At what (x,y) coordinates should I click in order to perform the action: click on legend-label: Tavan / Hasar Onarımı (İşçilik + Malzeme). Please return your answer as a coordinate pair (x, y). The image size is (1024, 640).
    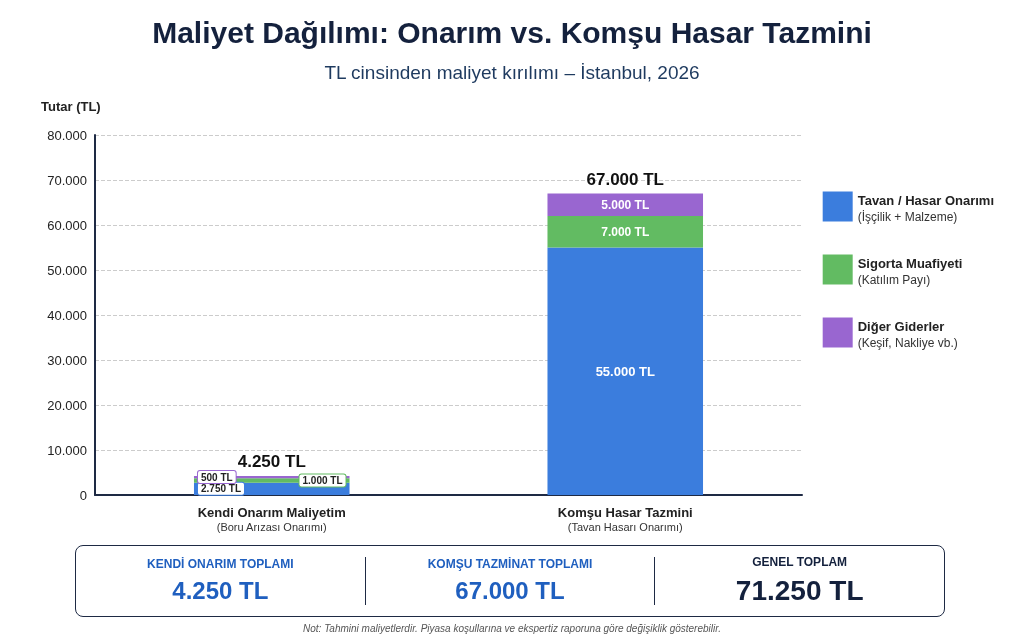
    Looking at the image, I should click on (926, 208).